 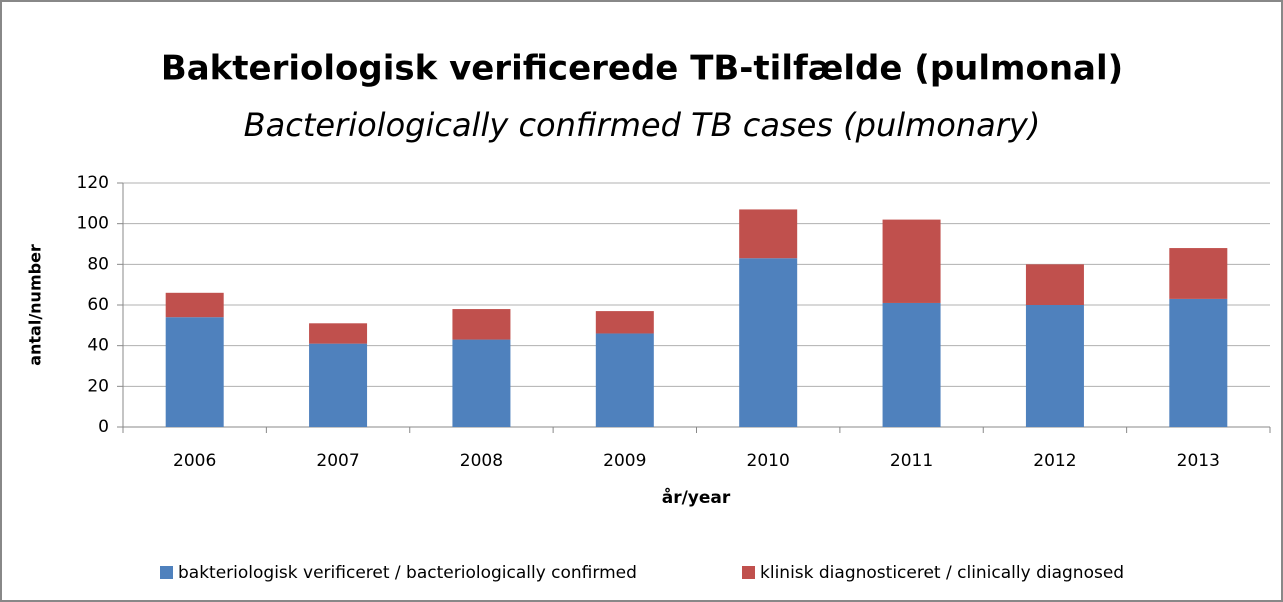 I want to click on x-tick-label: 2010, so click(x=768, y=461).